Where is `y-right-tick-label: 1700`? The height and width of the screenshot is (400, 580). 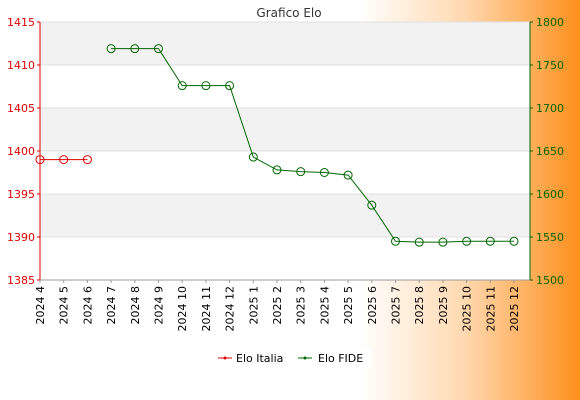 y-right-tick-label: 1700 is located at coordinates (550, 108).